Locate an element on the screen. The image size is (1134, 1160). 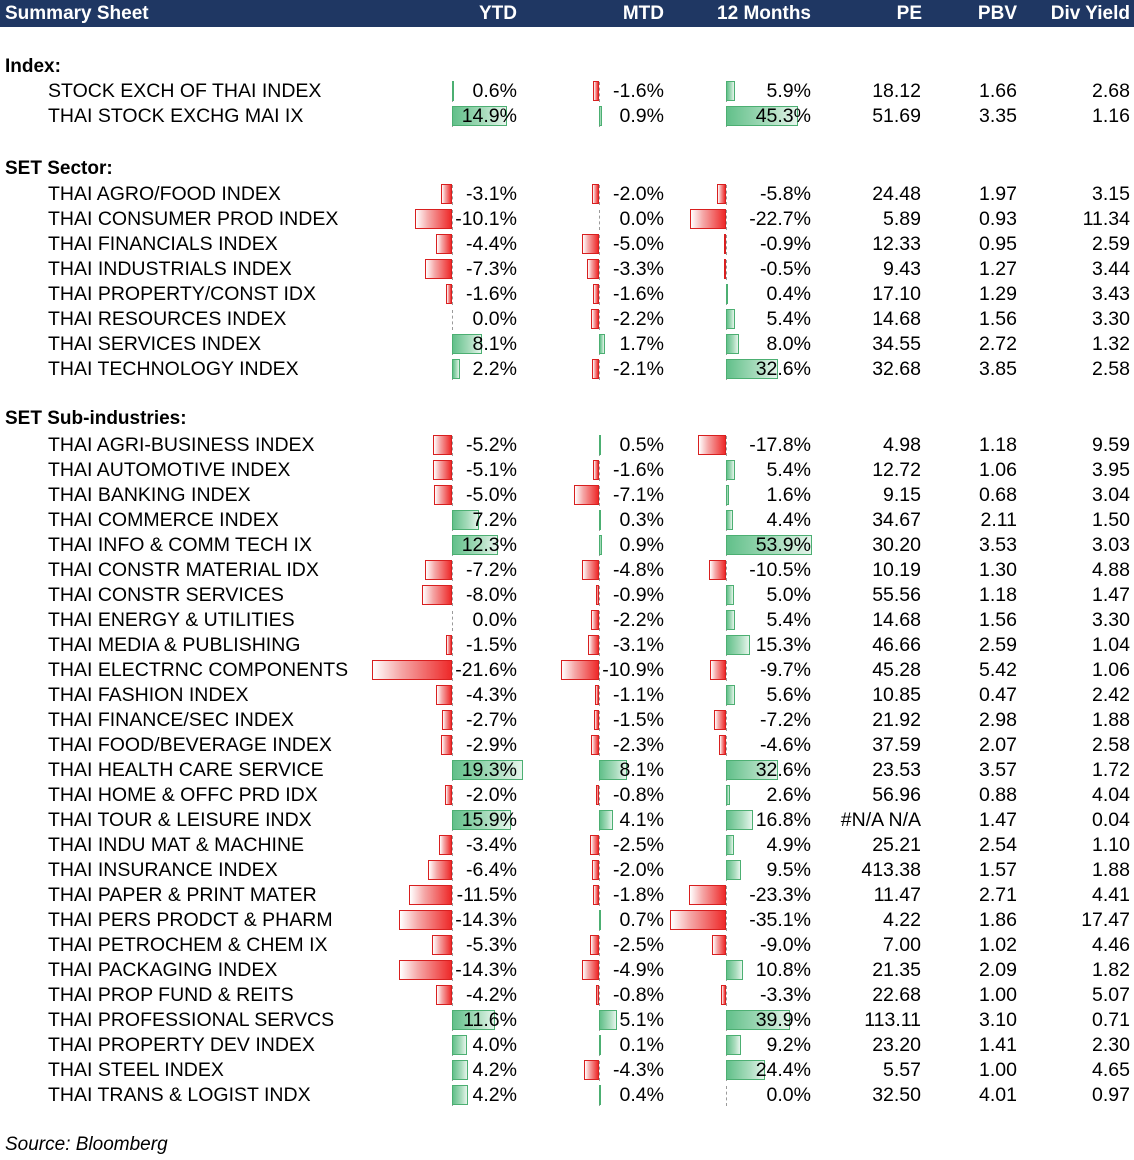
dy-value: 0.97 is located at coordinates (1111, 1095).